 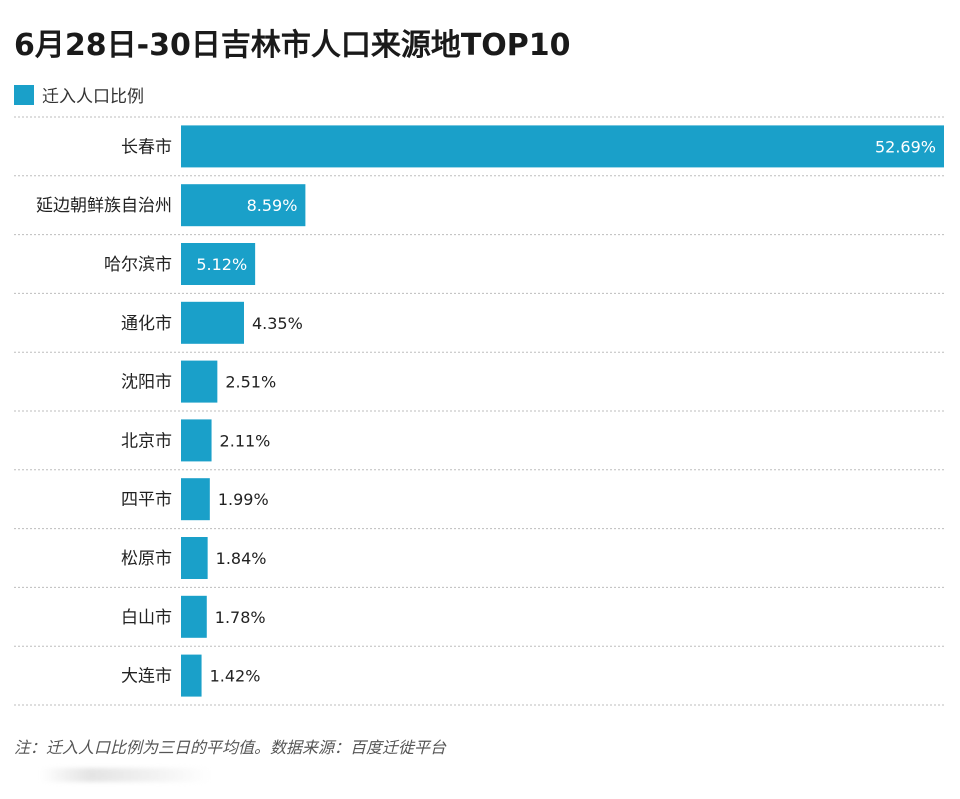 What do you see at coordinates (905, 146) in the screenshot?
I see `value-label: 52.69%` at bounding box center [905, 146].